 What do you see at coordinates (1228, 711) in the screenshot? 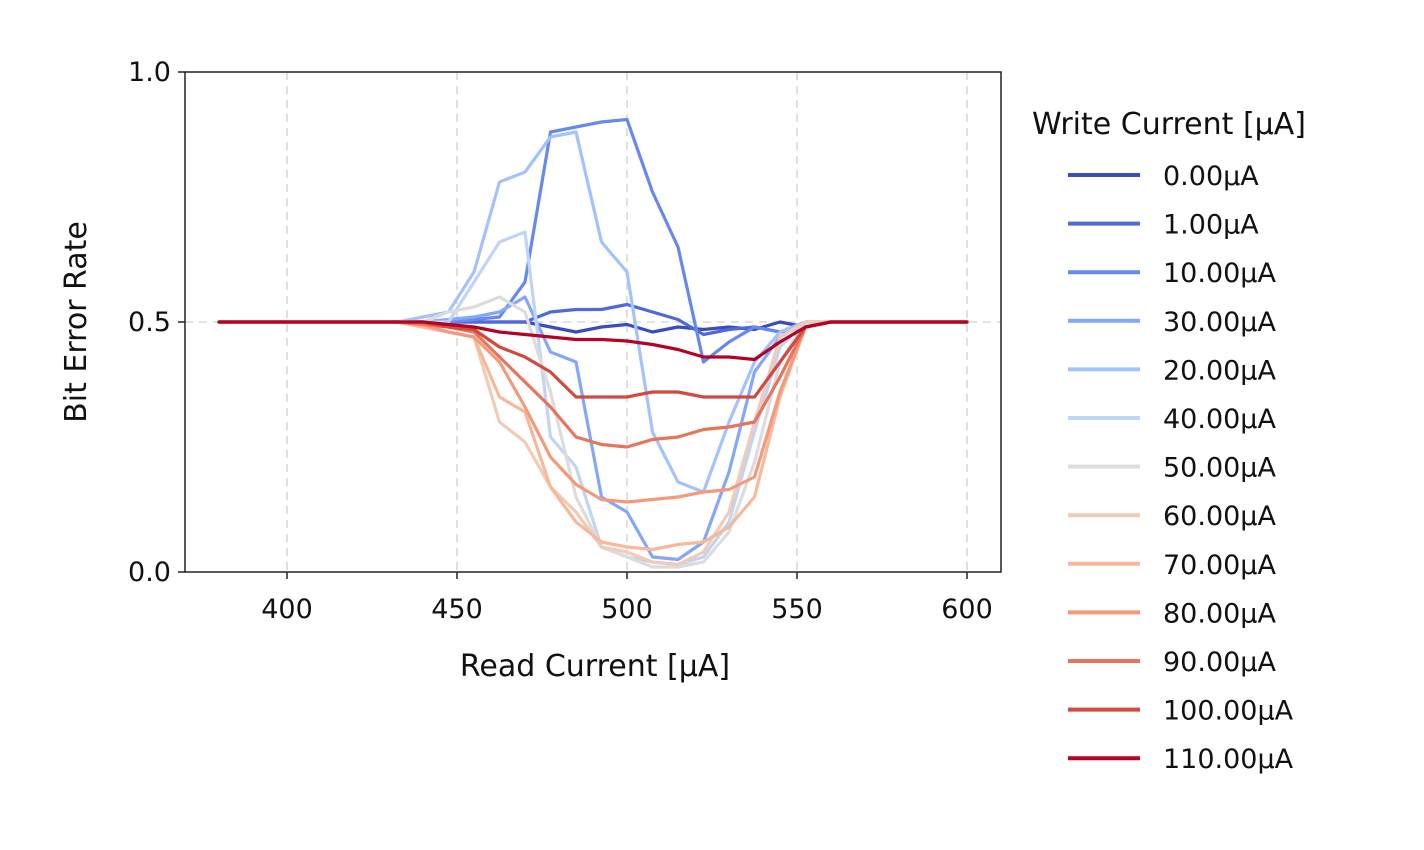
I see `legend-label: 100.00μA` at bounding box center [1228, 711].